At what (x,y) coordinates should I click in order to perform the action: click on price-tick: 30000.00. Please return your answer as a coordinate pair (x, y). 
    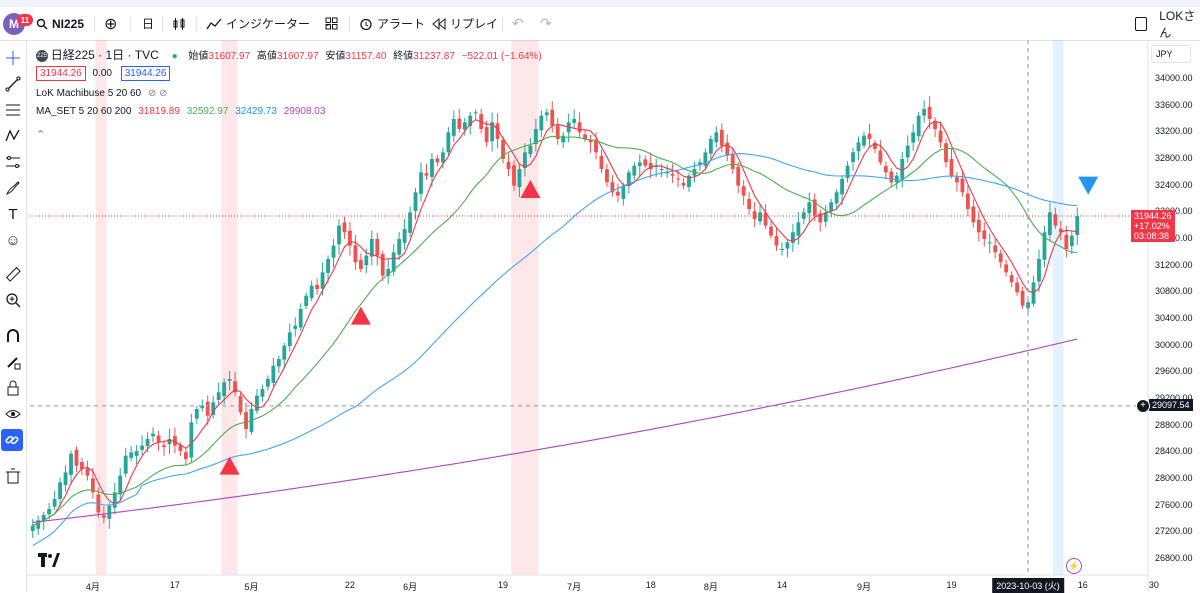
    Looking at the image, I should click on (1174, 344).